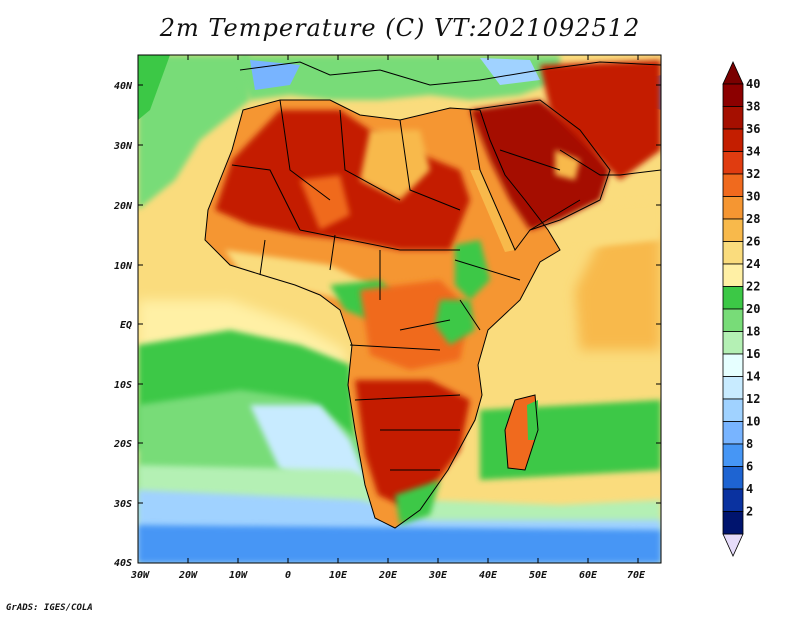  I want to click on colorbar-label: 8, so click(749, 444).